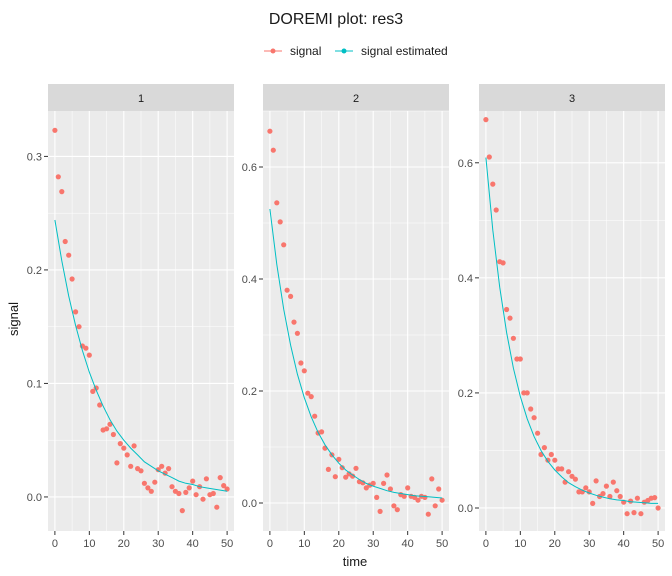 The height and width of the screenshot is (576, 672). Describe the element at coordinates (249, 168) in the screenshot. I see `y-tick-label: 0.6` at that location.